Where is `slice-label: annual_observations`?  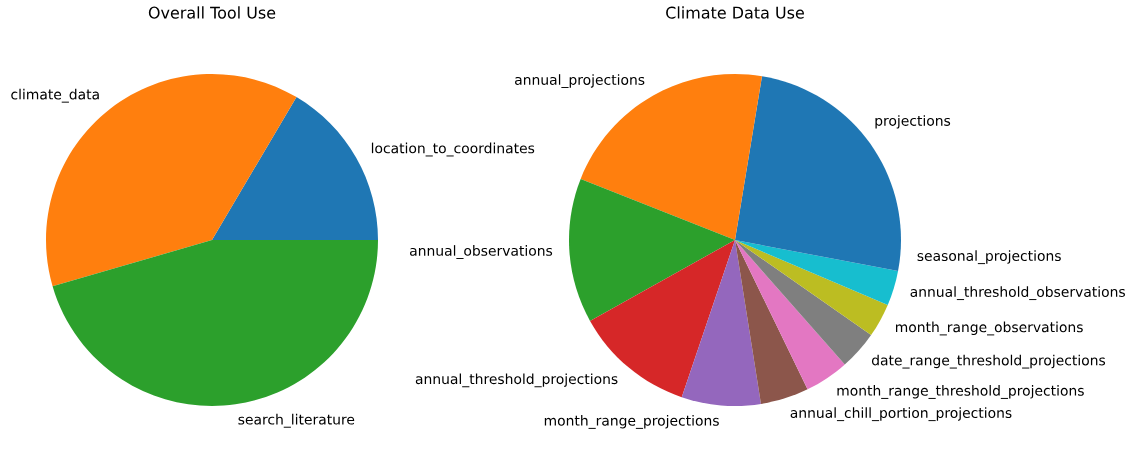
slice-label: annual_observations is located at coordinates (481, 252).